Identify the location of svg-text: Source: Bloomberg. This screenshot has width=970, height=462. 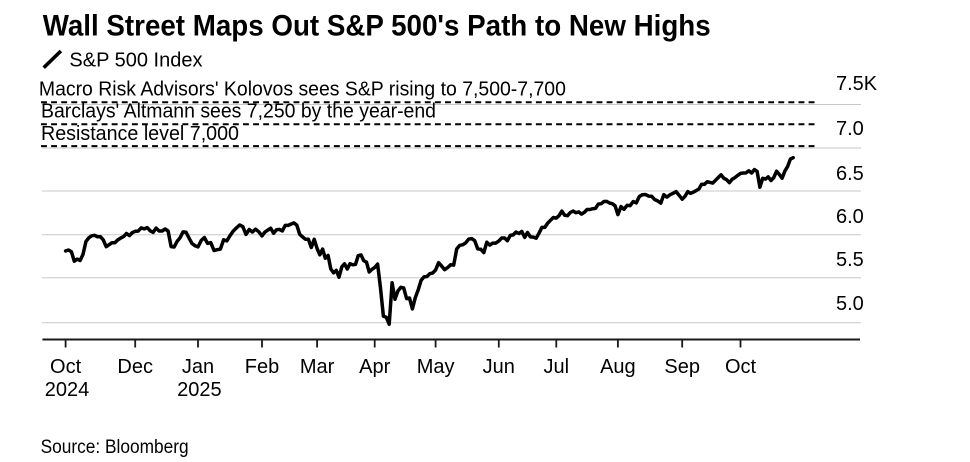
(115, 447).